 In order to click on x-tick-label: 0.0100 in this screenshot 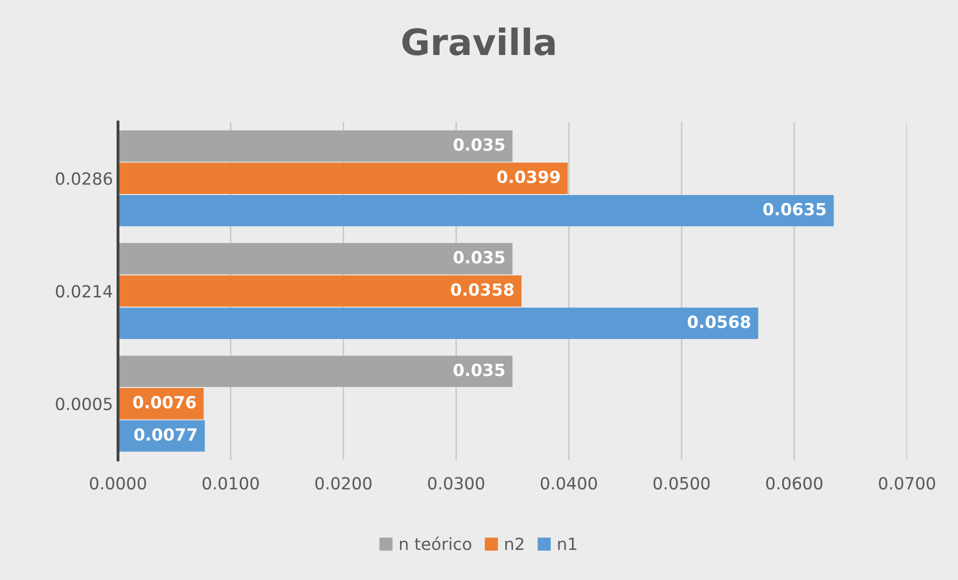, I will do `click(230, 483)`.